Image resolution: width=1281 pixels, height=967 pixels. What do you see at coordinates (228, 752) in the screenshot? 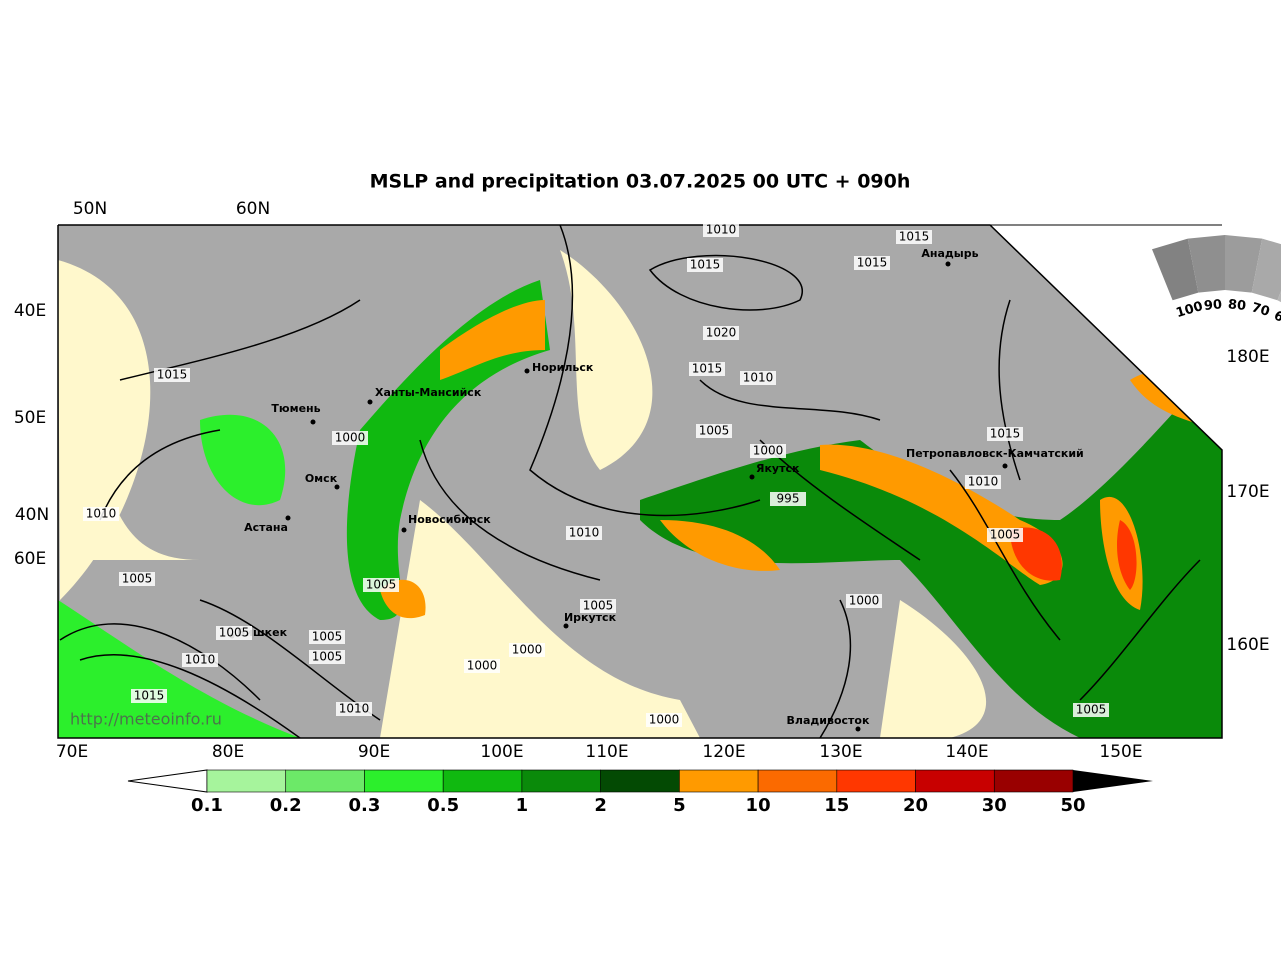
I see `grid-label: 80E` at bounding box center [228, 752].